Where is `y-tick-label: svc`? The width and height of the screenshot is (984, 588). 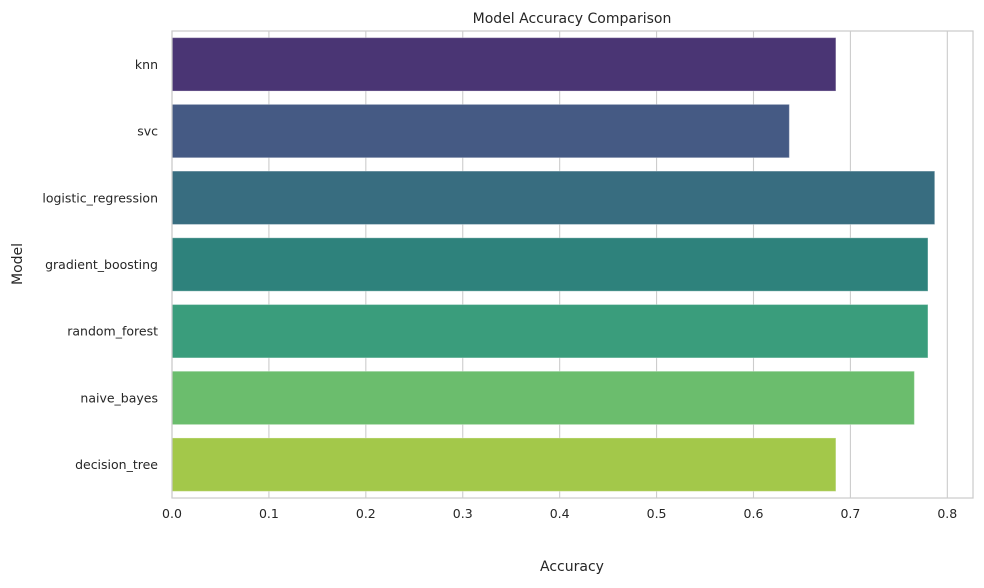
y-tick-label: svc is located at coordinates (147, 131).